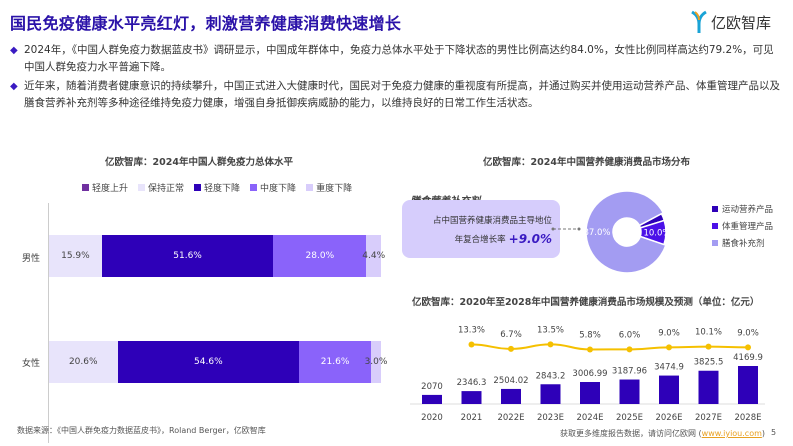  Describe the element at coordinates (75, 256) in the screenshot. I see `data-label: 15.9%` at that location.